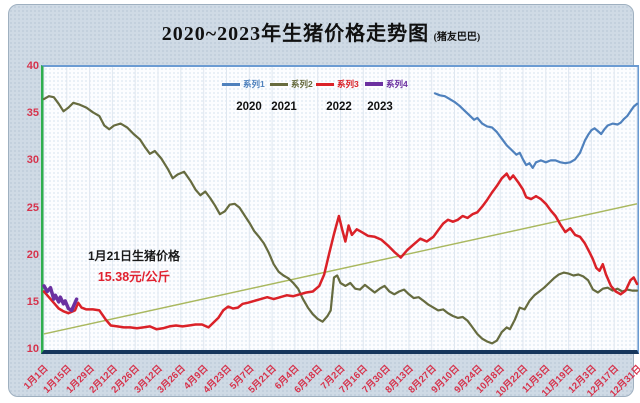 Image resolution: width=640 pixels, height=403 pixels. What do you see at coordinates (284, 107) in the screenshot?
I see `legend-year-2021: 2021` at bounding box center [284, 107].